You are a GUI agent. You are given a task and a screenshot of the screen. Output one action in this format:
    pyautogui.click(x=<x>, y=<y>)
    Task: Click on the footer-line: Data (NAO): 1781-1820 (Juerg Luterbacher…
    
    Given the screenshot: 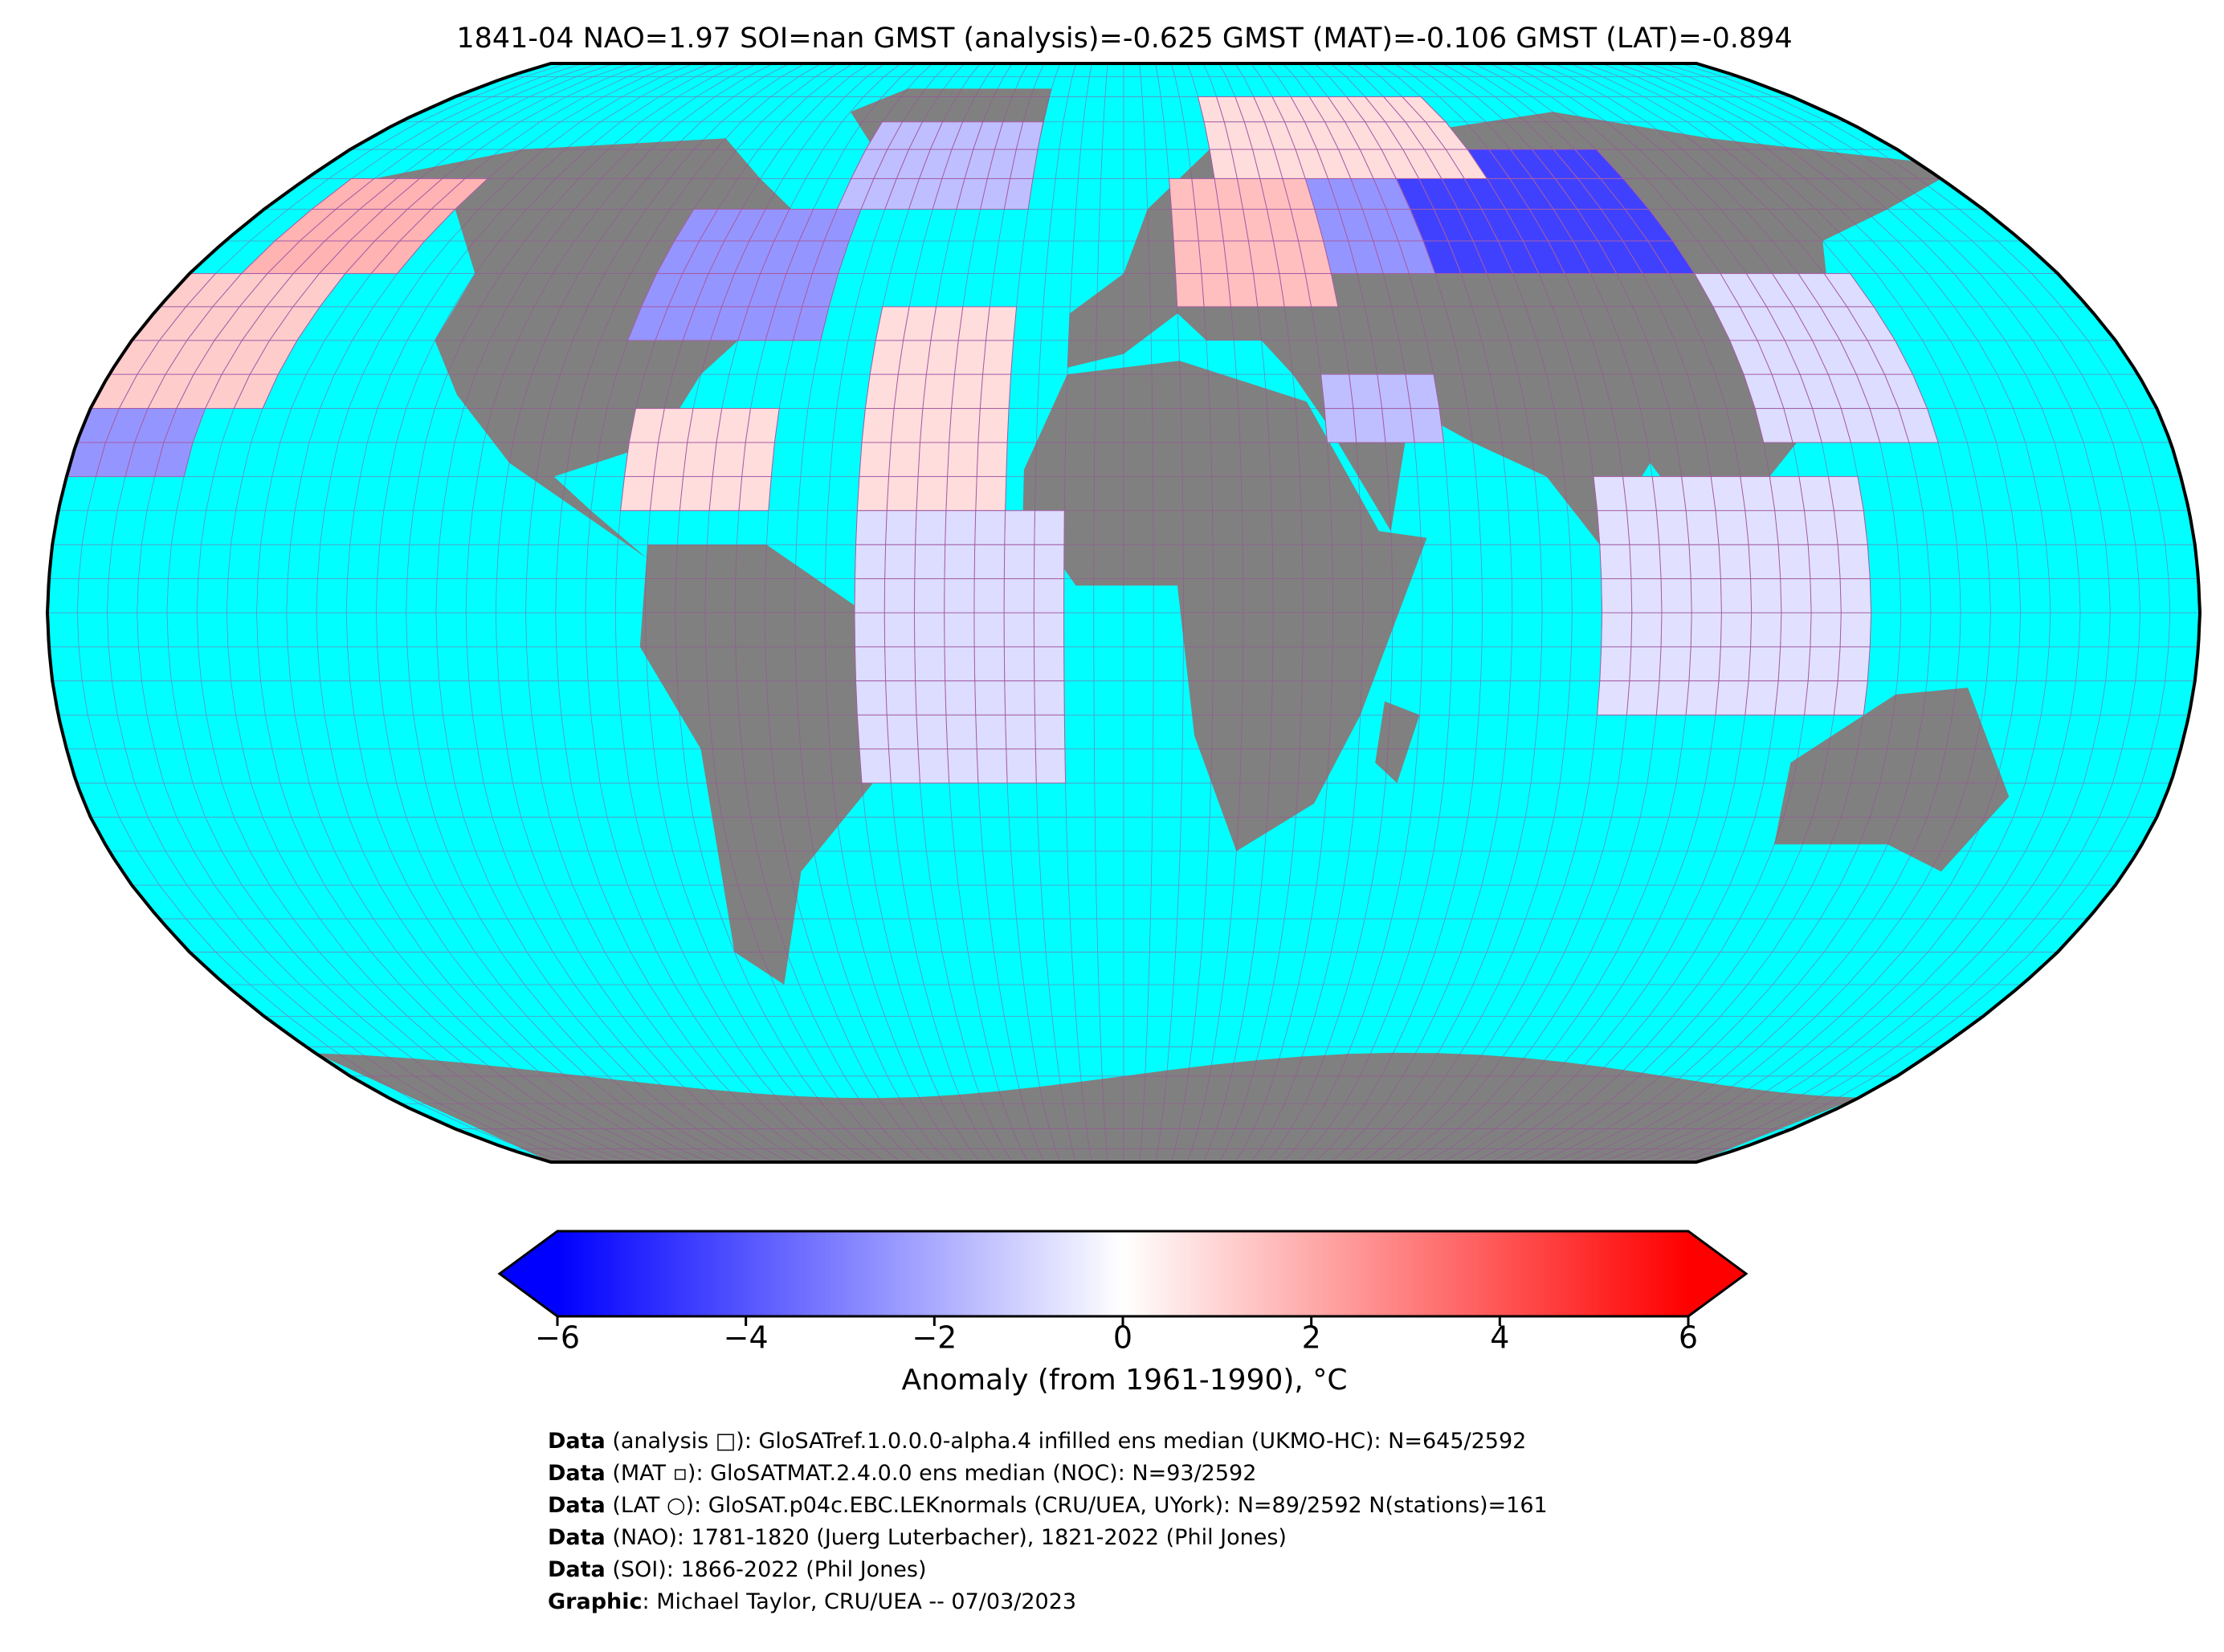 What is the action you would take?
    pyautogui.click(x=917, y=1537)
    